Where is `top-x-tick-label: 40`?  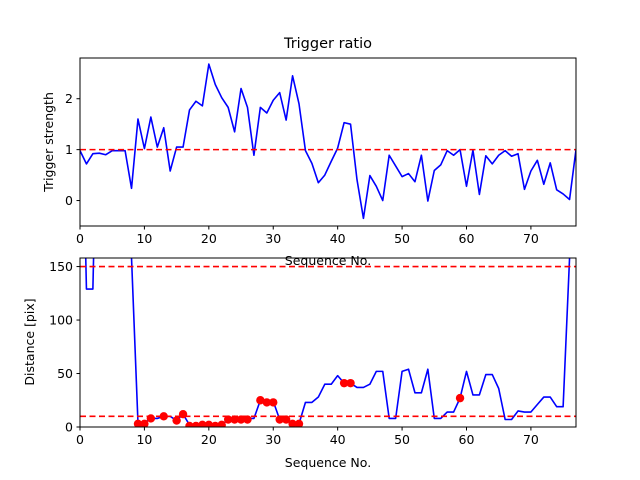
top-x-tick-label: 40 is located at coordinates (338, 238).